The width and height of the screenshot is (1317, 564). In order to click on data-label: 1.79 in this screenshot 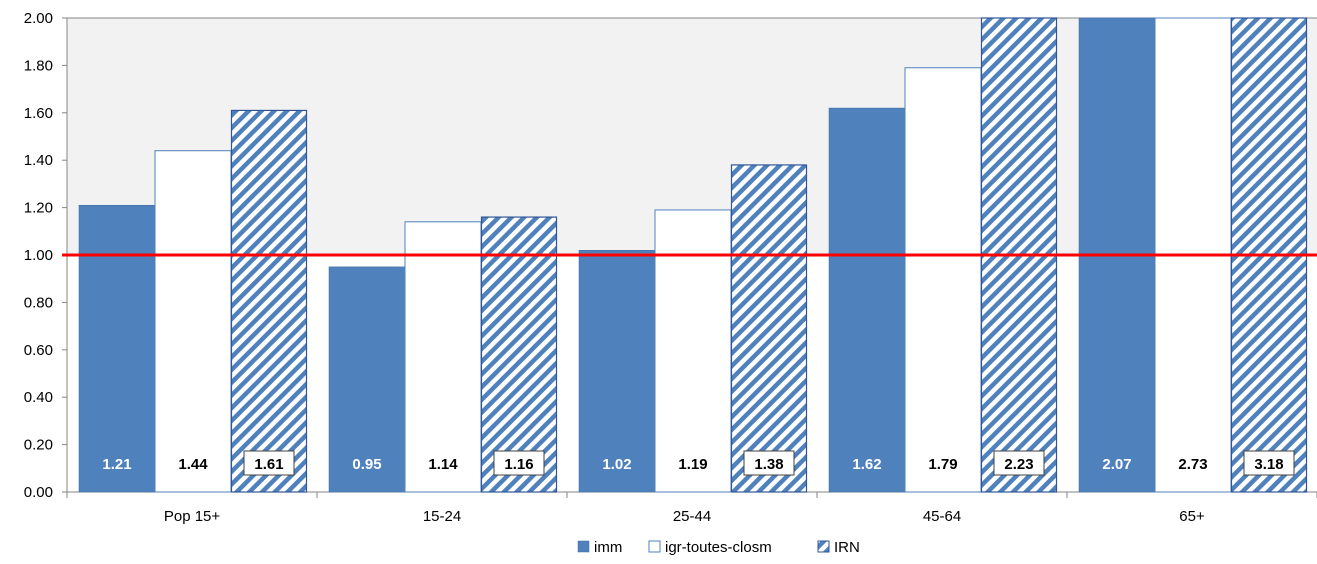, I will do `click(942, 464)`.